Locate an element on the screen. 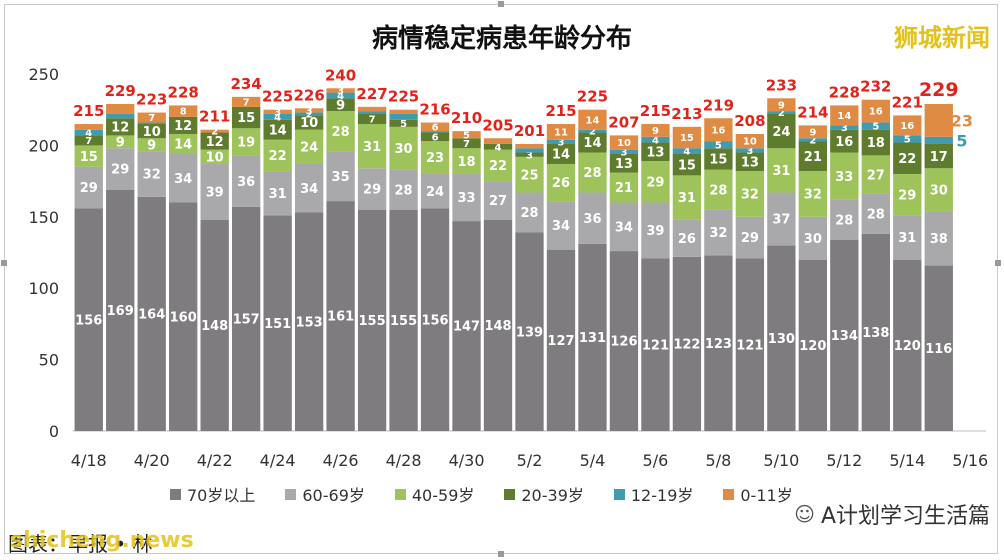 This screenshot has height=560, width=1004. bar-value-label: 31 is located at coordinates (907, 238).